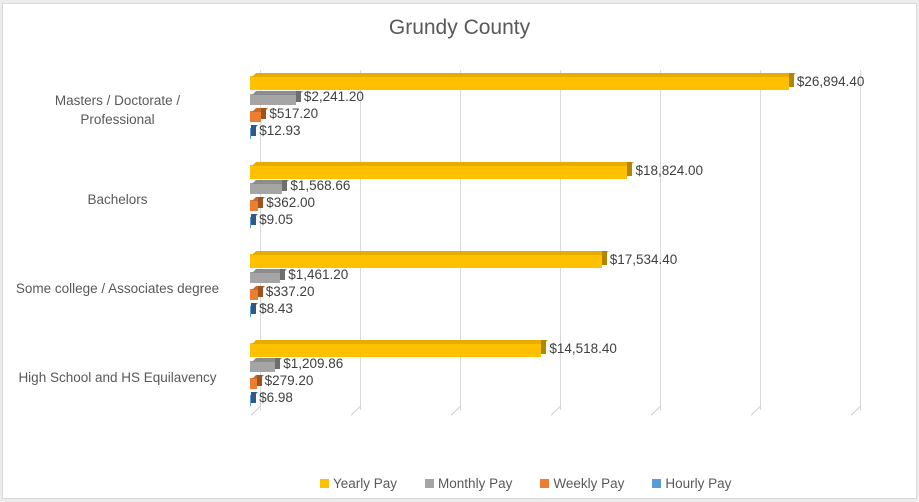 The width and height of the screenshot is (919, 502). Describe the element at coordinates (318, 274) in the screenshot. I see `value-label: $1,461.20` at that location.